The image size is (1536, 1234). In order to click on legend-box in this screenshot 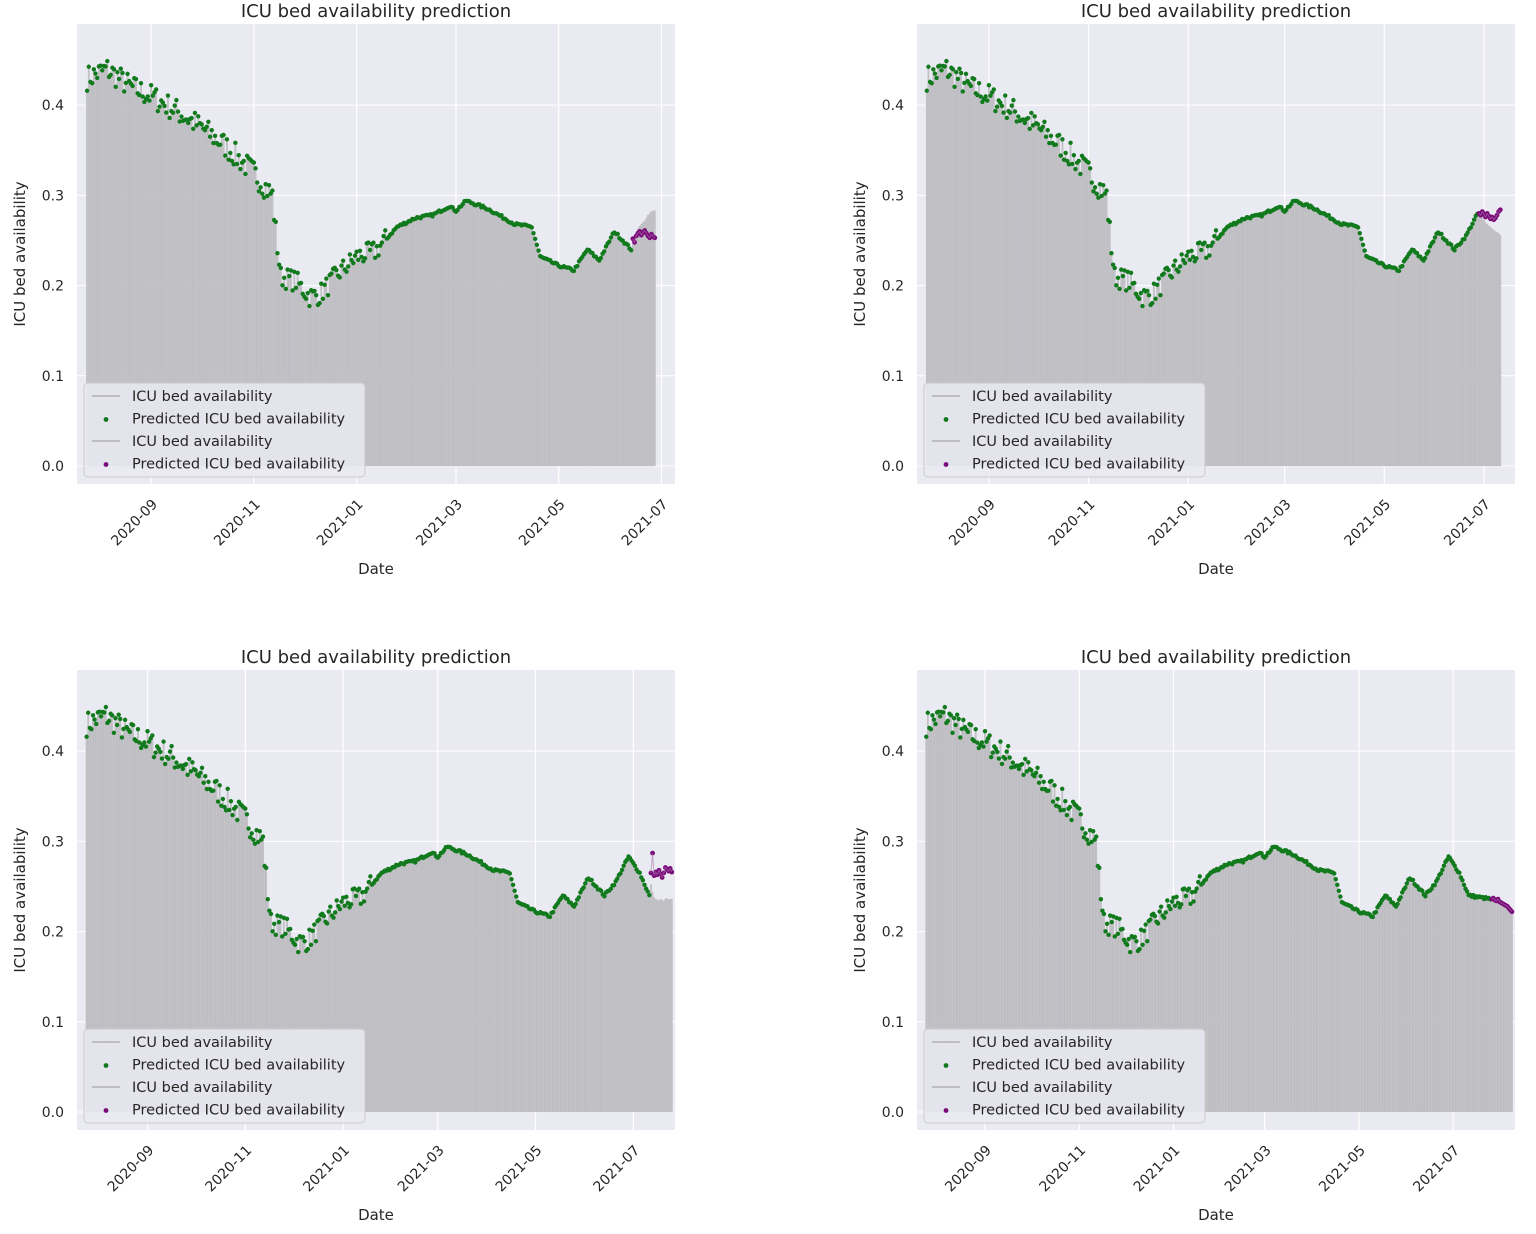, I will do `click(1064, 1076)`.